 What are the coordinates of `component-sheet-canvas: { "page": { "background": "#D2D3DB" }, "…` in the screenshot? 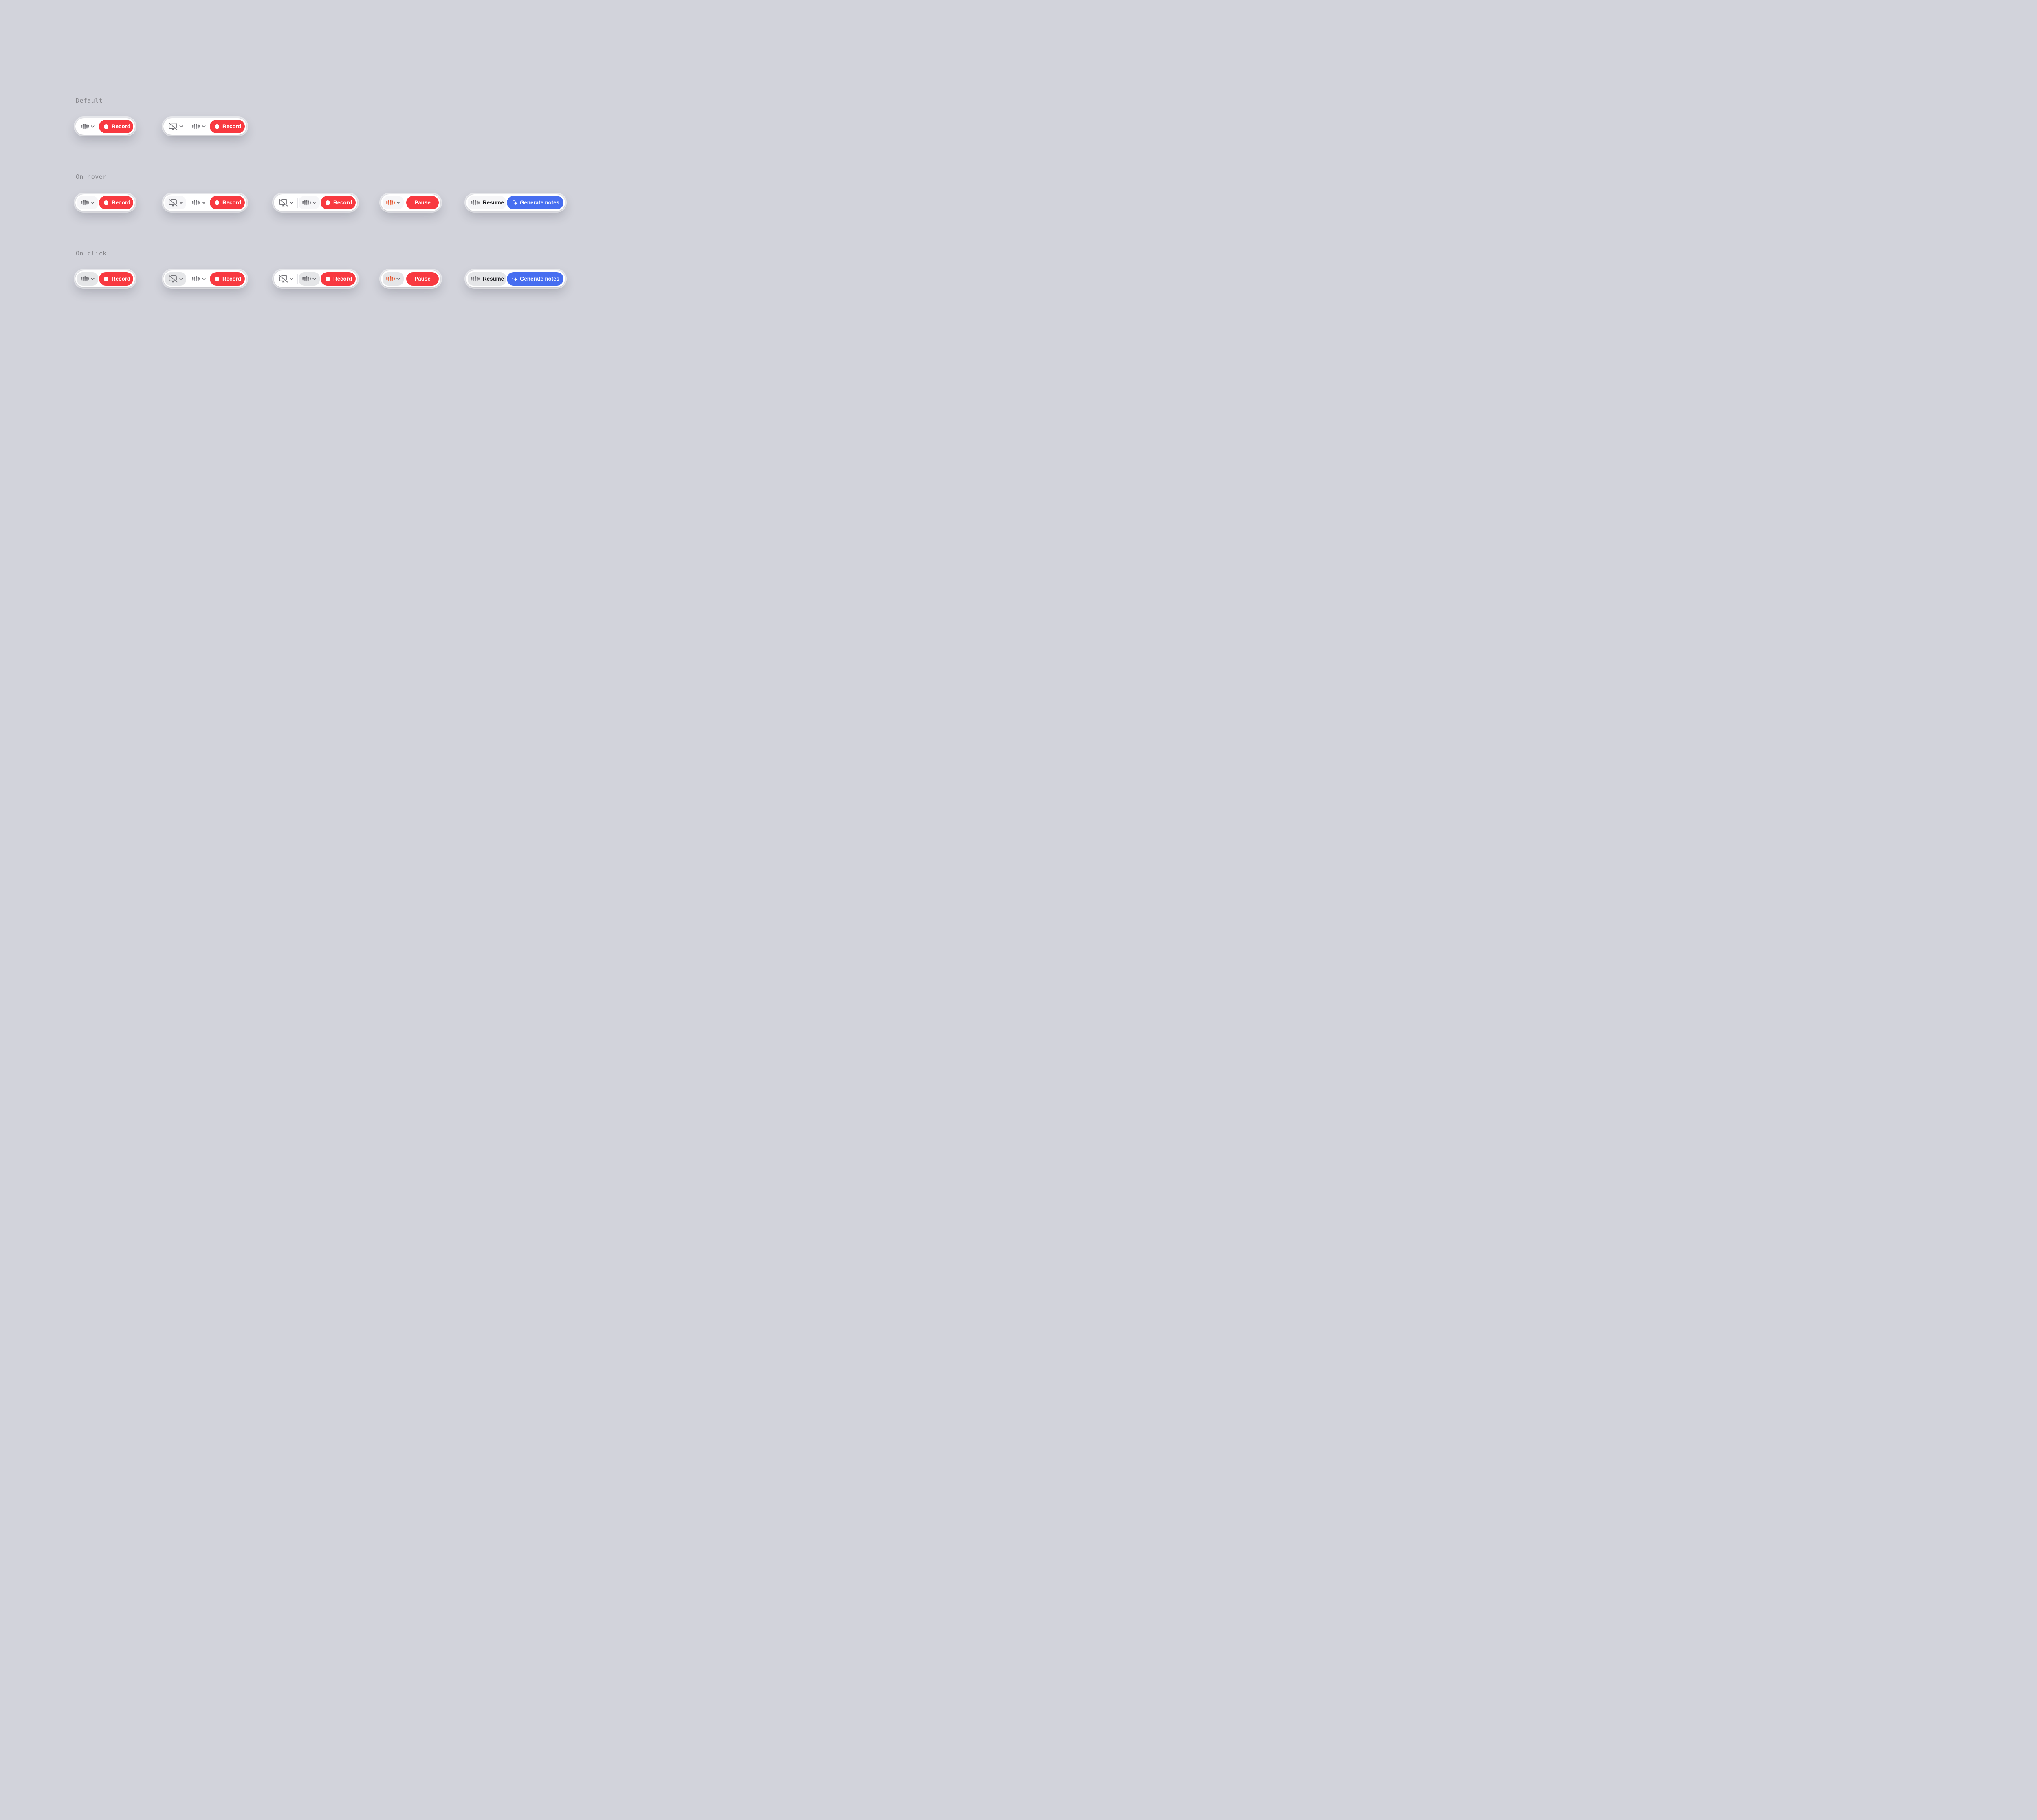 It's located at (319, 207).